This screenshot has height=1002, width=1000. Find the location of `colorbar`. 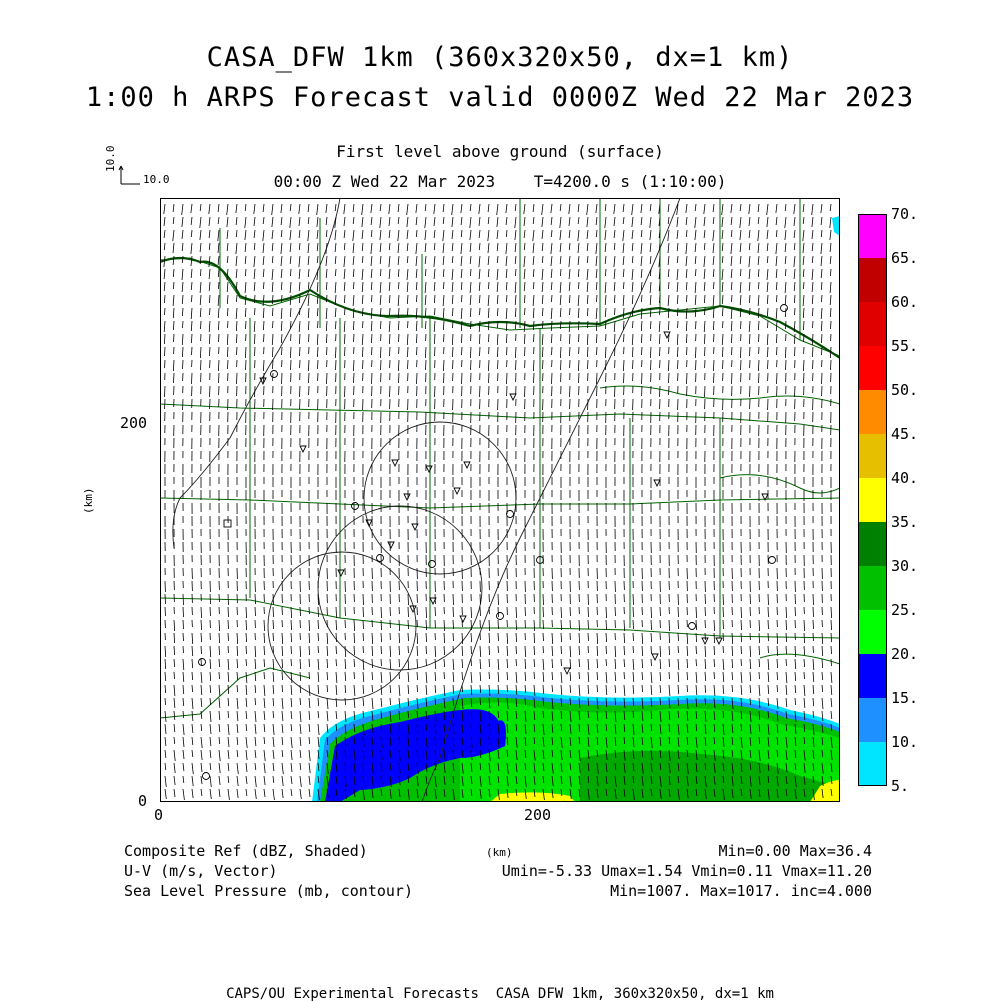

colorbar is located at coordinates (873, 500).